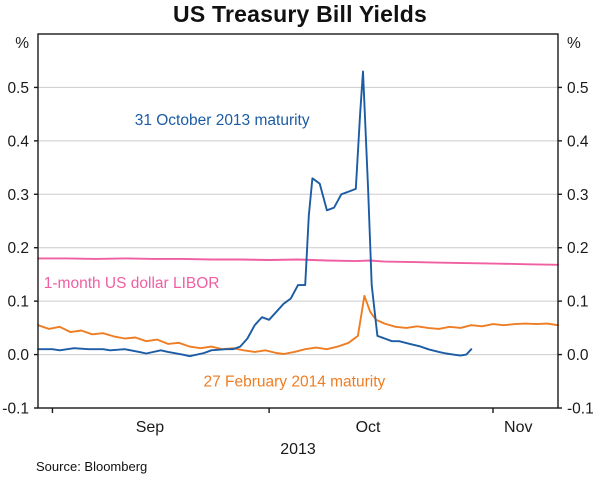 The image size is (600, 482). I want to click on y-tick-label-left: 0.1, so click(18, 302).